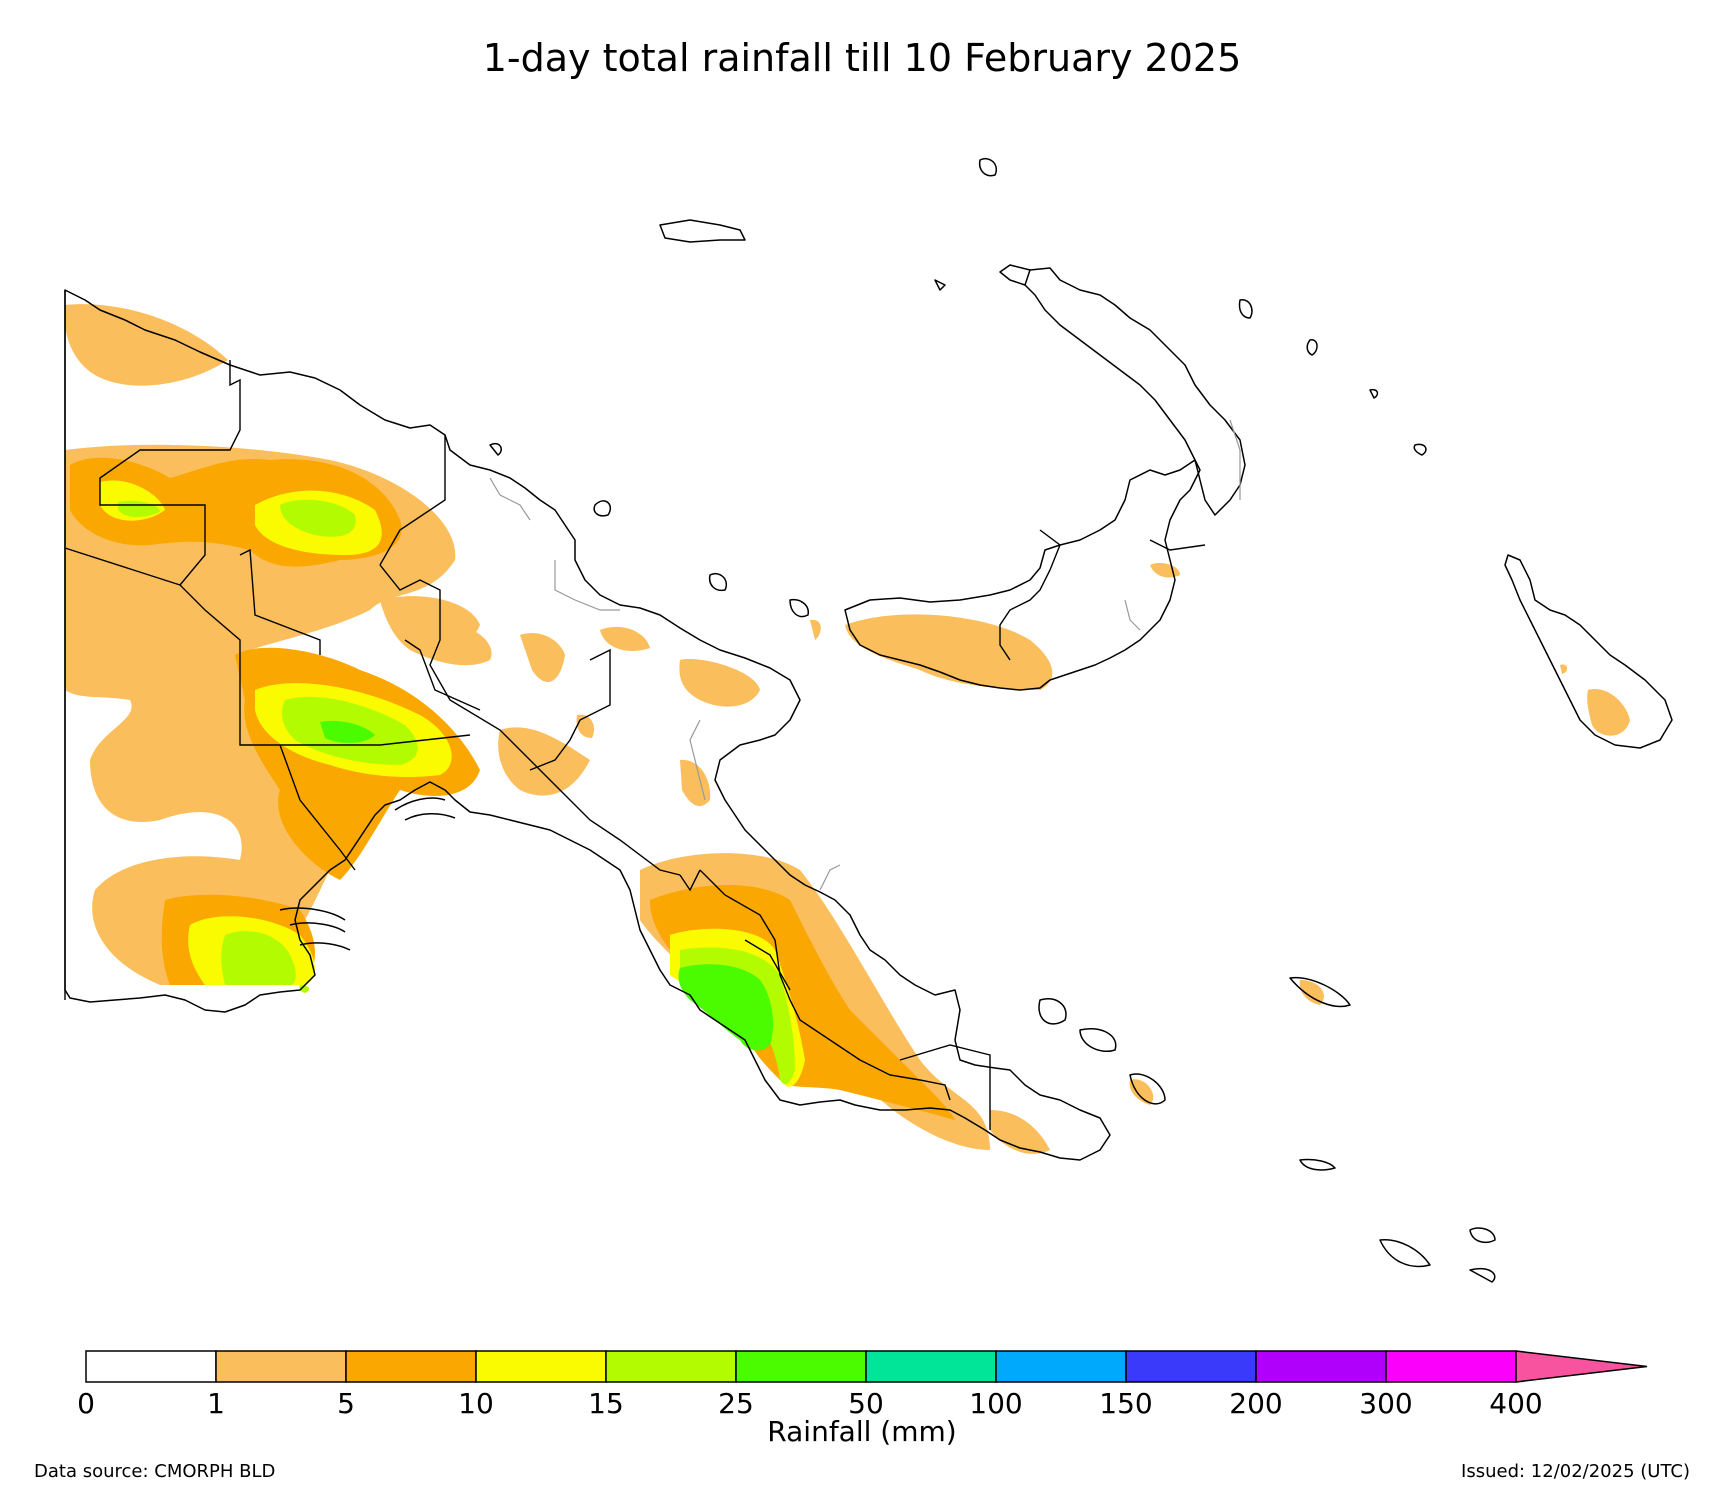  What do you see at coordinates (1386, 1403) in the screenshot?
I see `colorbar-tick-label: 300` at bounding box center [1386, 1403].